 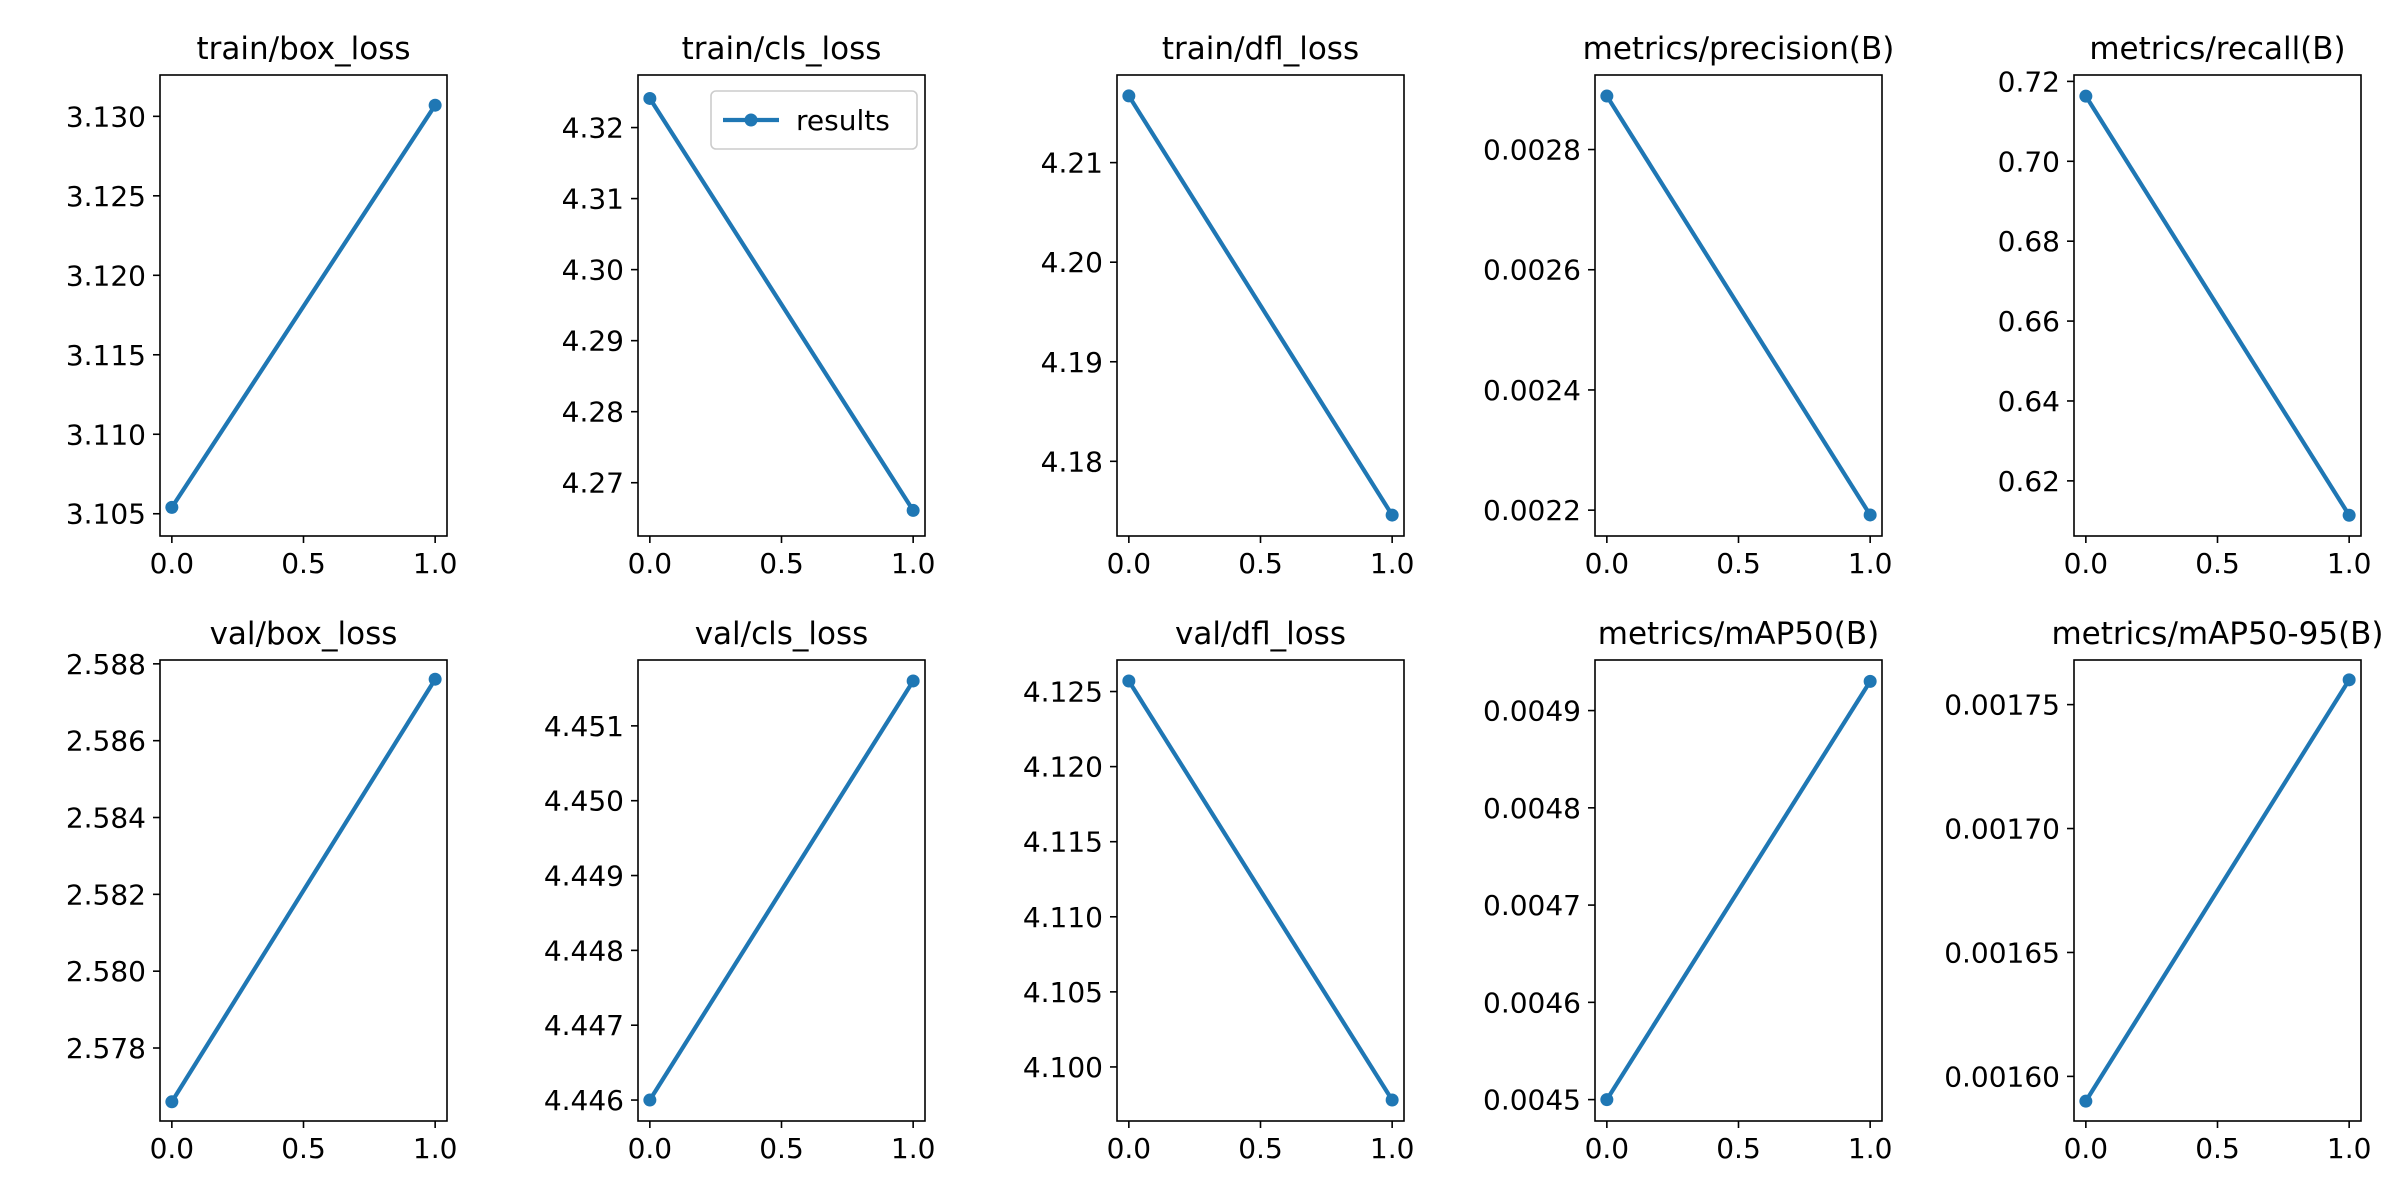 What do you see at coordinates (584, 1100) in the screenshot?
I see `y-tick-label: 4.446` at bounding box center [584, 1100].